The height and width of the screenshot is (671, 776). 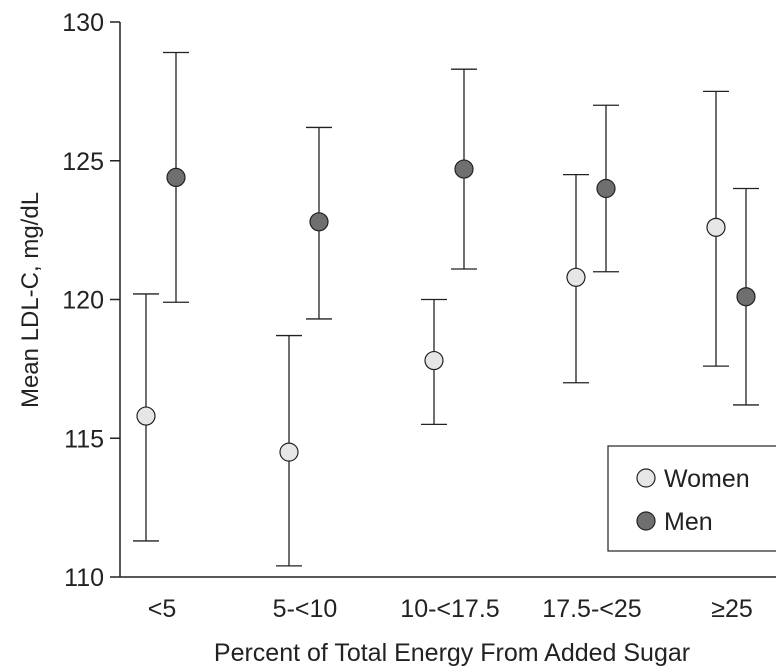 I want to click on y-tick-label: 130, so click(x=83, y=23).